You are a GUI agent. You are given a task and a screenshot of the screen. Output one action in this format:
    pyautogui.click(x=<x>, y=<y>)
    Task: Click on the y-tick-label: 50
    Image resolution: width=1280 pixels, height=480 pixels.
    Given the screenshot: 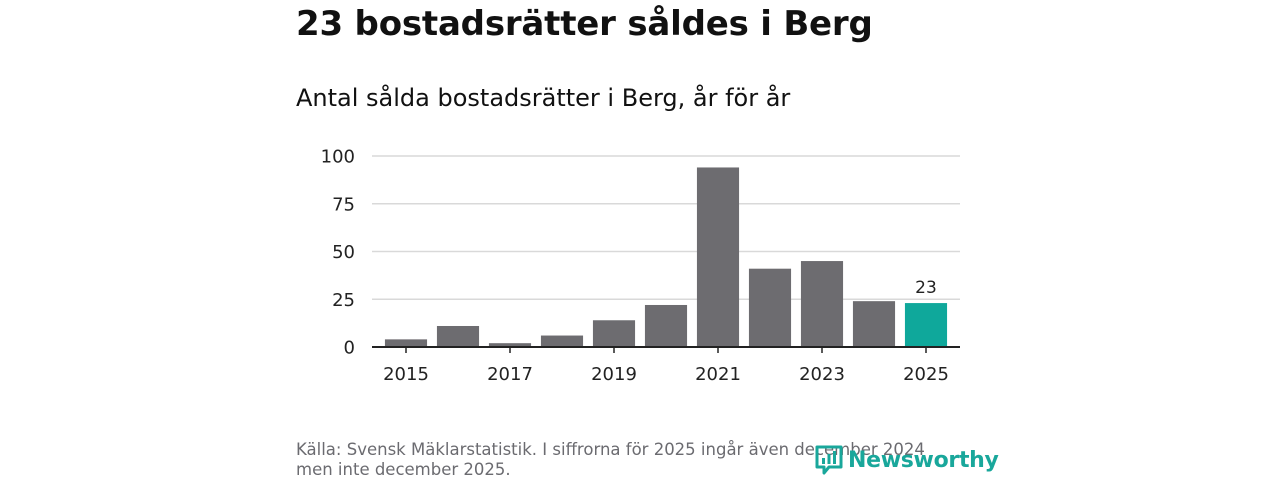 What is the action you would take?
    pyautogui.click(x=343, y=252)
    